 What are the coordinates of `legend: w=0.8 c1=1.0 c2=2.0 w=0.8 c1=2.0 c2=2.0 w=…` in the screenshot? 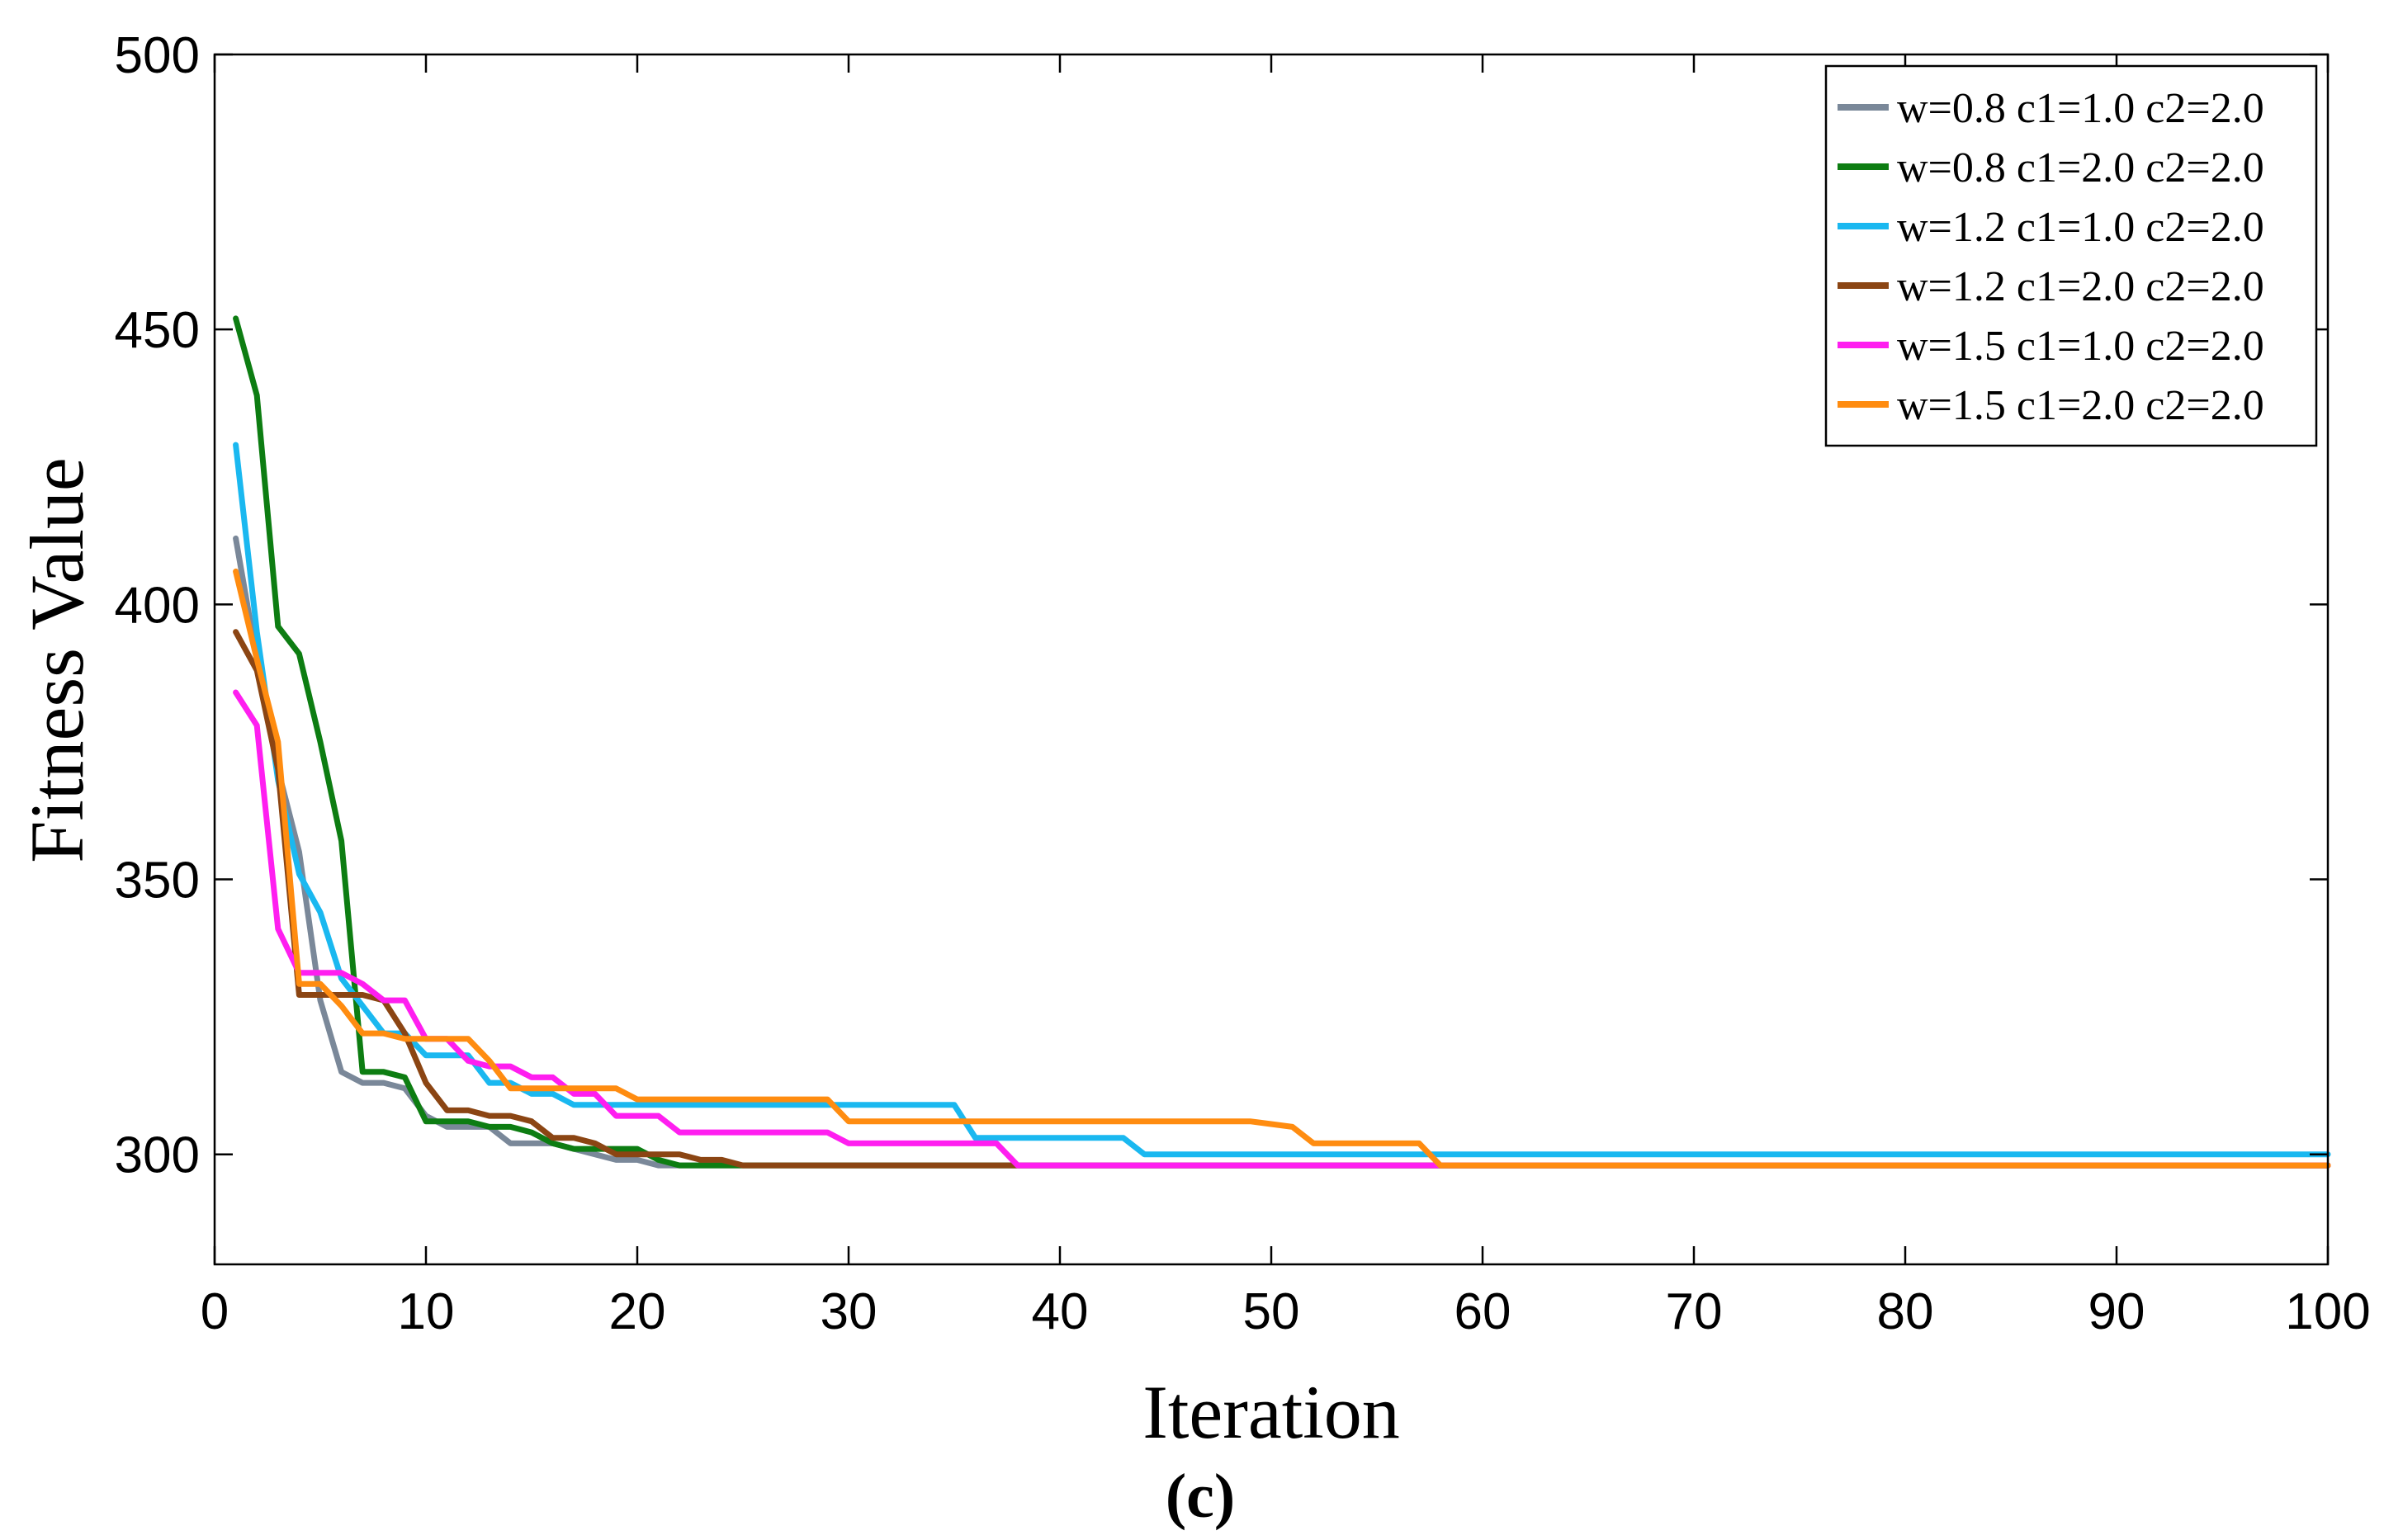 It's located at (2071, 255).